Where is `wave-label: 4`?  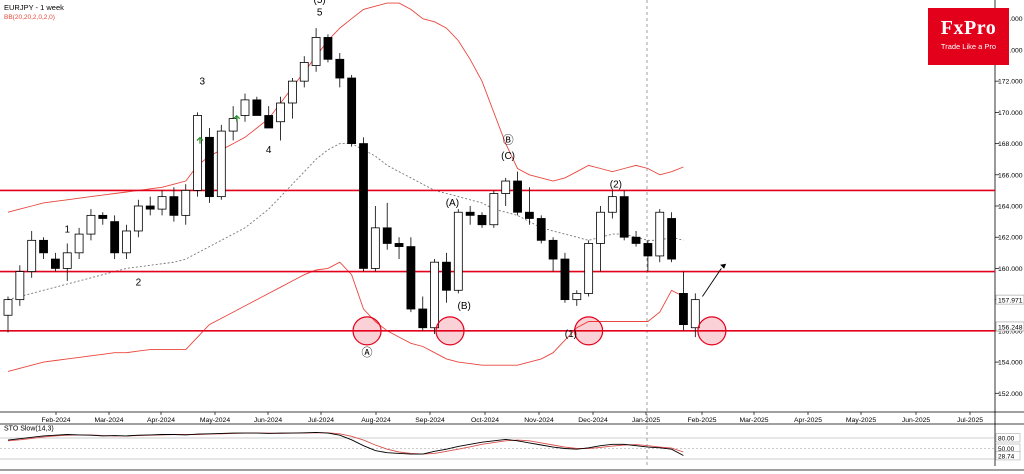 wave-label: 4 is located at coordinates (269, 150).